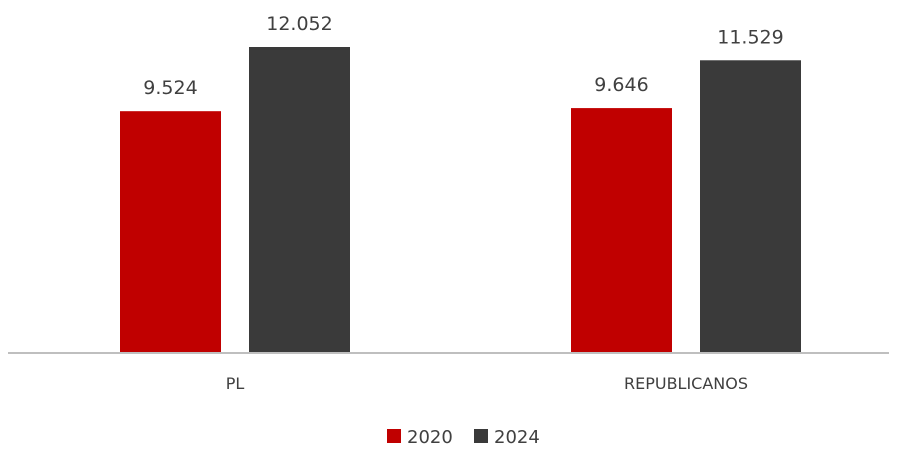 The width and height of the screenshot is (897, 449). I want to click on data-label-2020-republicanos: 9.646, so click(621, 85).